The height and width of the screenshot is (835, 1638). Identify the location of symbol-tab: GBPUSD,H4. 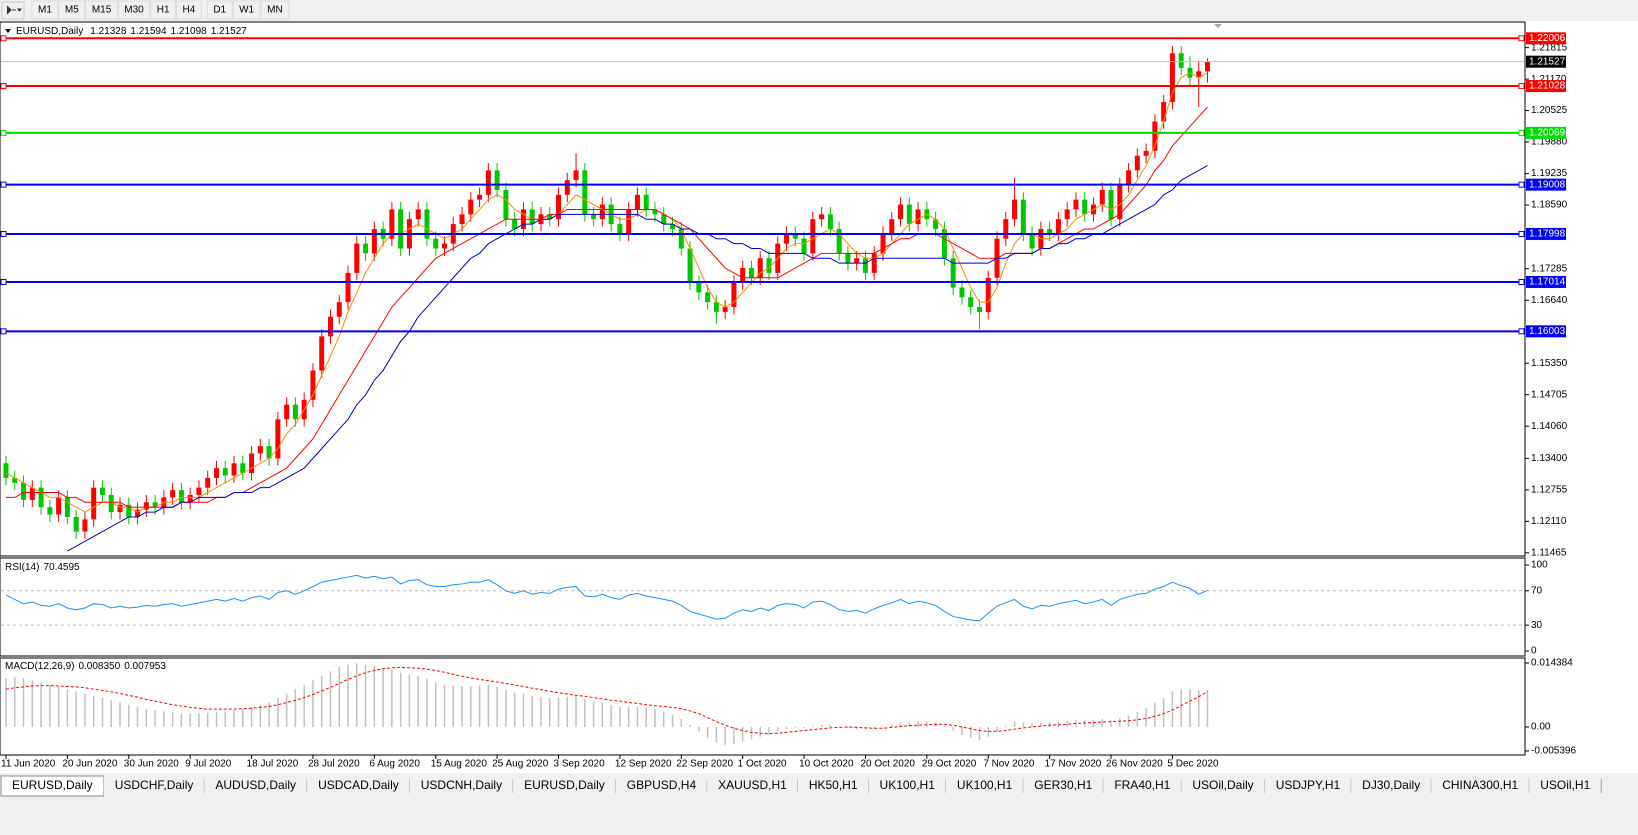
(661, 786).